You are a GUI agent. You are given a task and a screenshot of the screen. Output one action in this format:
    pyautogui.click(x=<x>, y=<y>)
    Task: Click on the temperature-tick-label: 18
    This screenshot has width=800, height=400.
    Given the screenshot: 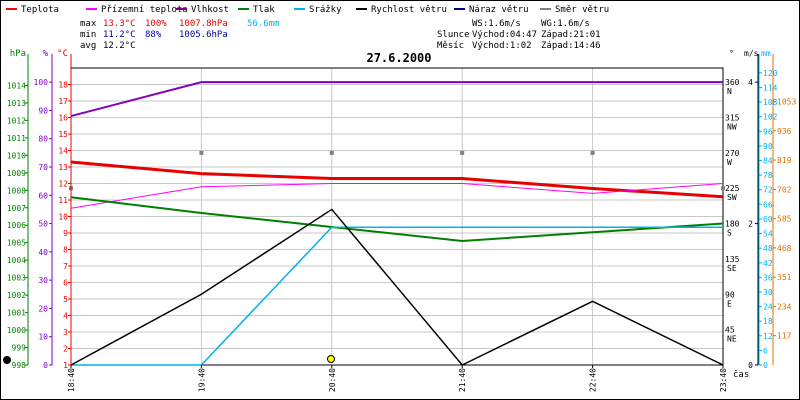 What is the action you would take?
    pyautogui.click(x=63, y=85)
    